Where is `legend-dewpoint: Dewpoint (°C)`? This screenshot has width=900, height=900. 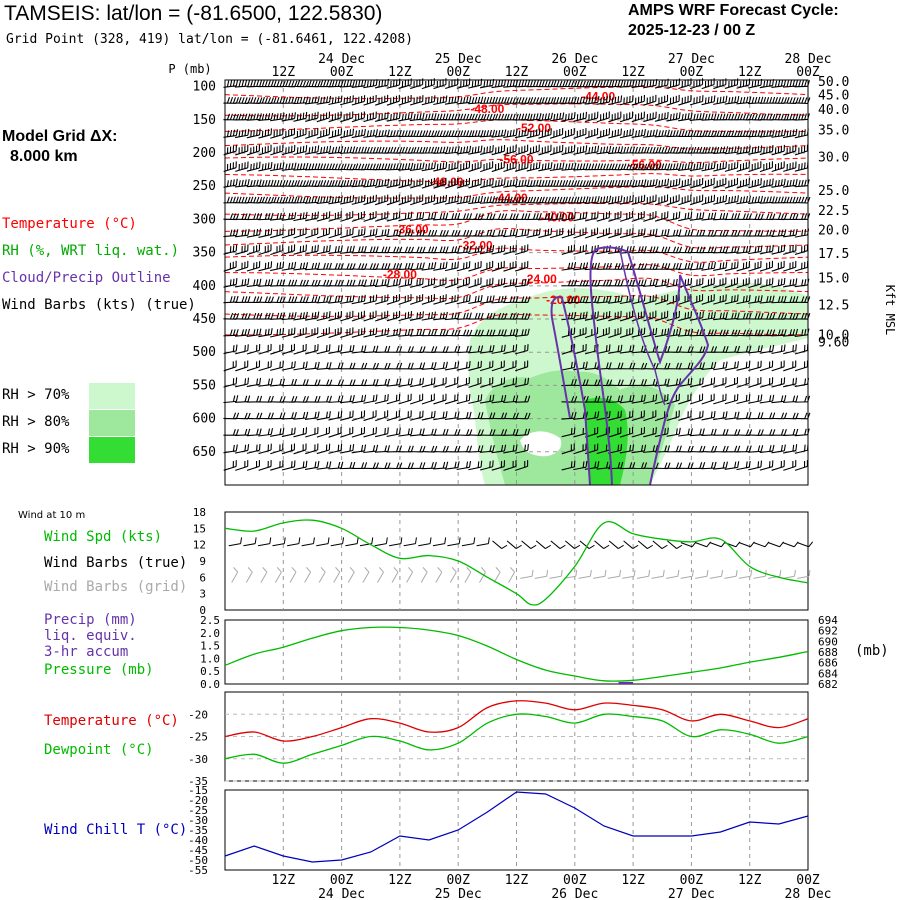 legend-dewpoint: Dewpoint (°C) is located at coordinates (99, 750).